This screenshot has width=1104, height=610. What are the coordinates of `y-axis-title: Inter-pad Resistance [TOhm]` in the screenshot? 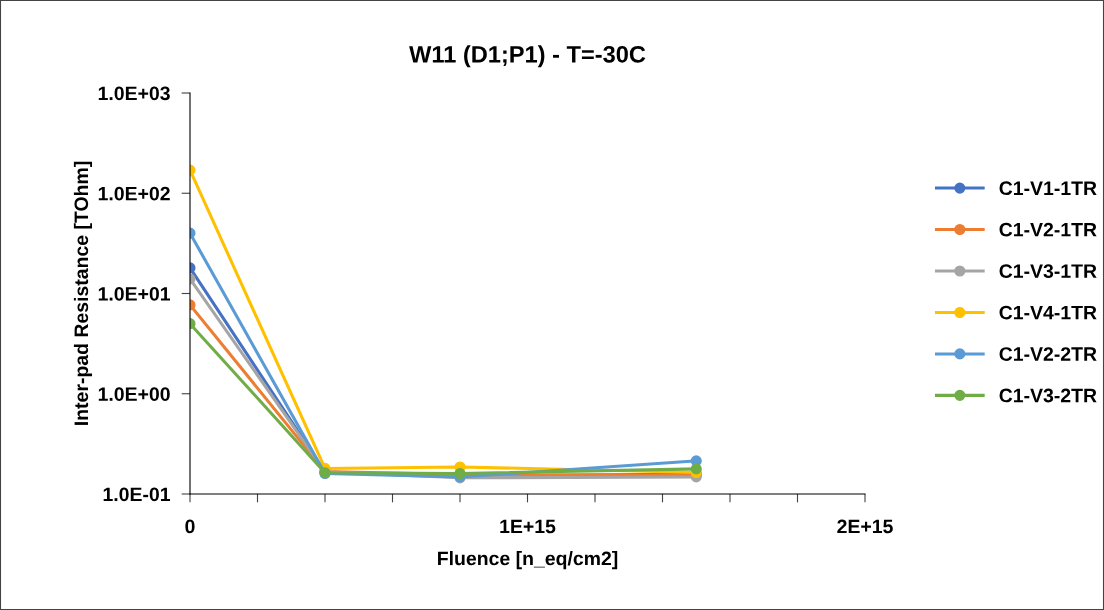 It's located at (83, 293).